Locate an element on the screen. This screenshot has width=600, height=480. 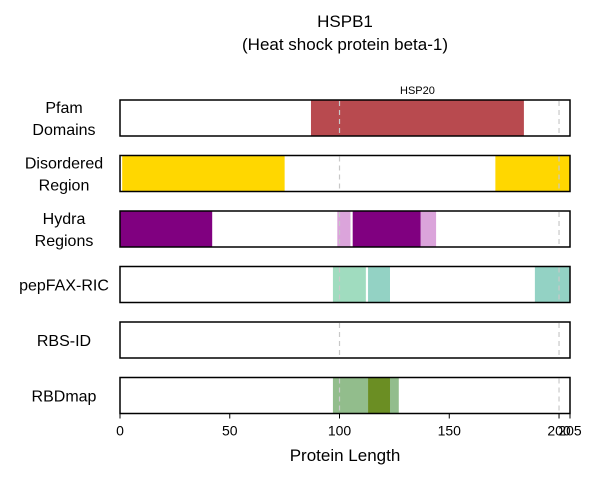
chart-title: HSPB1 is located at coordinates (345, 21).